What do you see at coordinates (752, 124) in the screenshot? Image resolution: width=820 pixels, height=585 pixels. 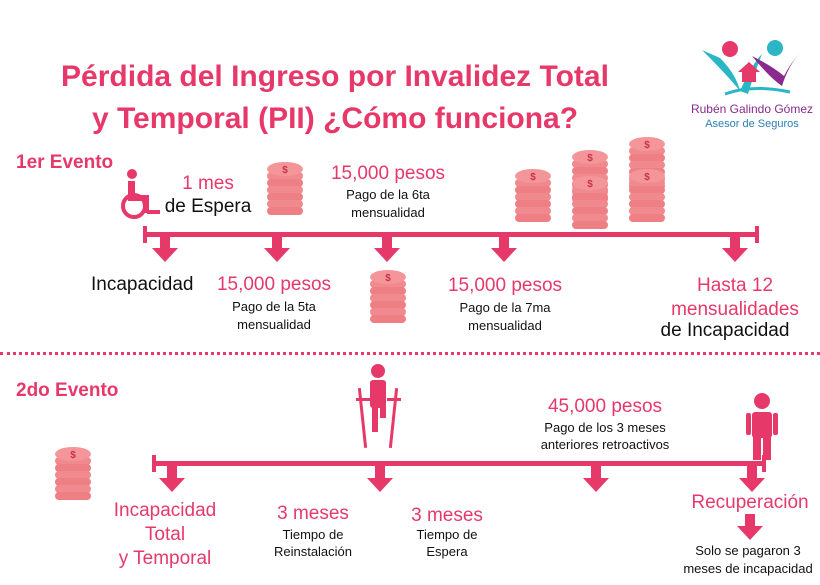 I see `brand-tagline: Asesor de Seguros` at bounding box center [752, 124].